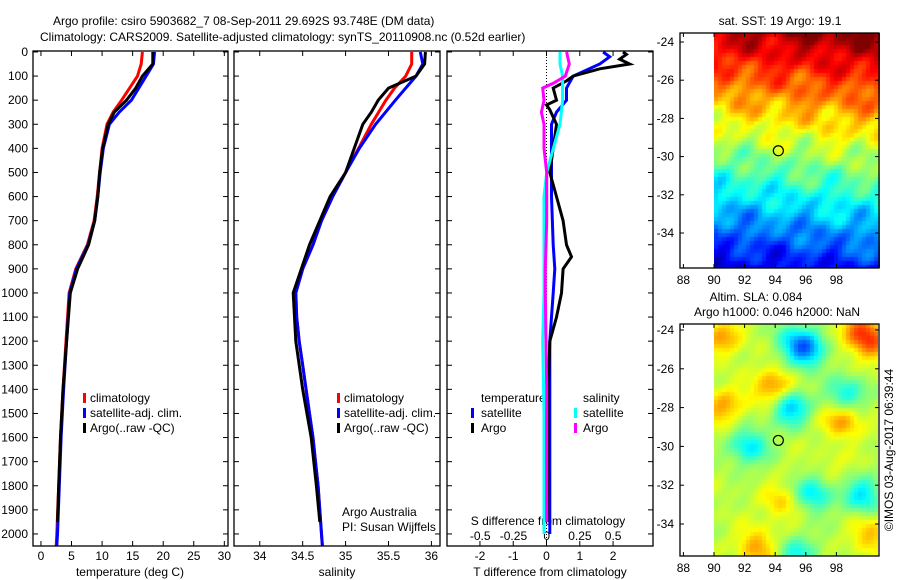  What do you see at coordinates (613, 536) in the screenshot?
I see `s-tick-label: 0.5` at bounding box center [613, 536].